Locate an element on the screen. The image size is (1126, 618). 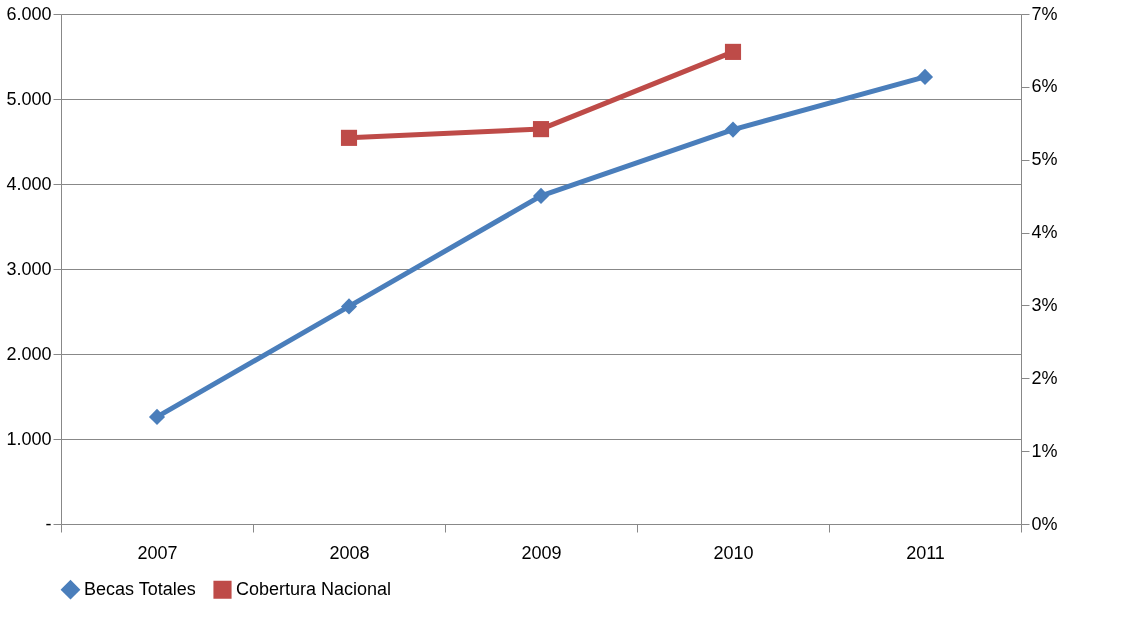
y-tick-label: 6.000 is located at coordinates (29, 13).